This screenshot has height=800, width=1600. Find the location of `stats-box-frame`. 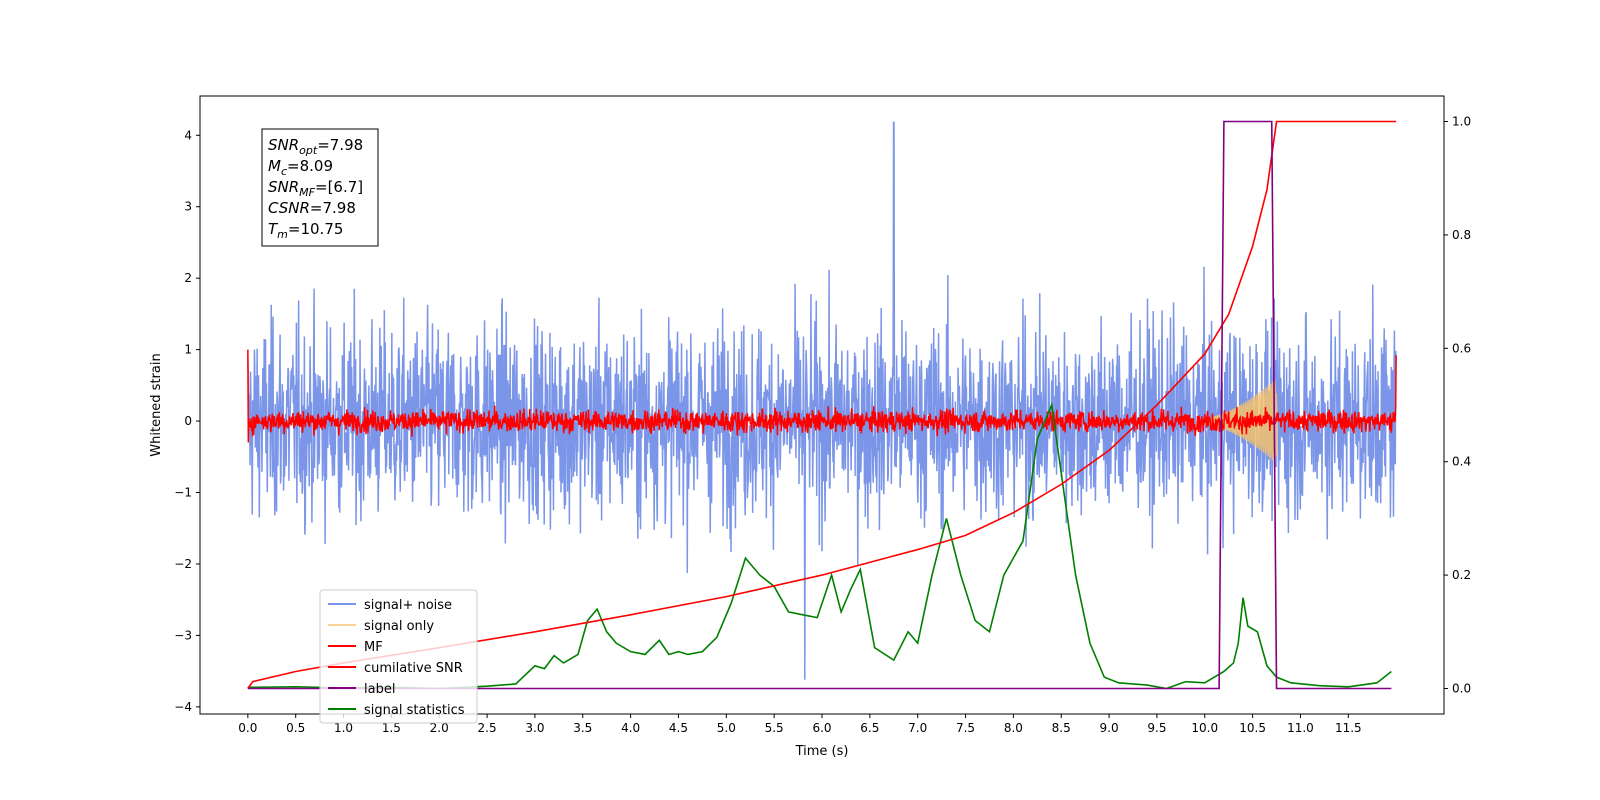

stats-box-frame is located at coordinates (320, 187).